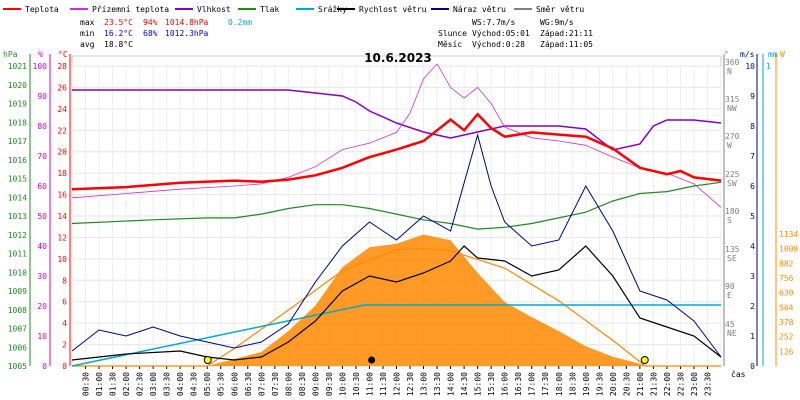 The height and width of the screenshot is (400, 800). What do you see at coordinates (118, 44) in the screenshot?
I see `stat-avg-temp: 18.8°C` at bounding box center [118, 44].